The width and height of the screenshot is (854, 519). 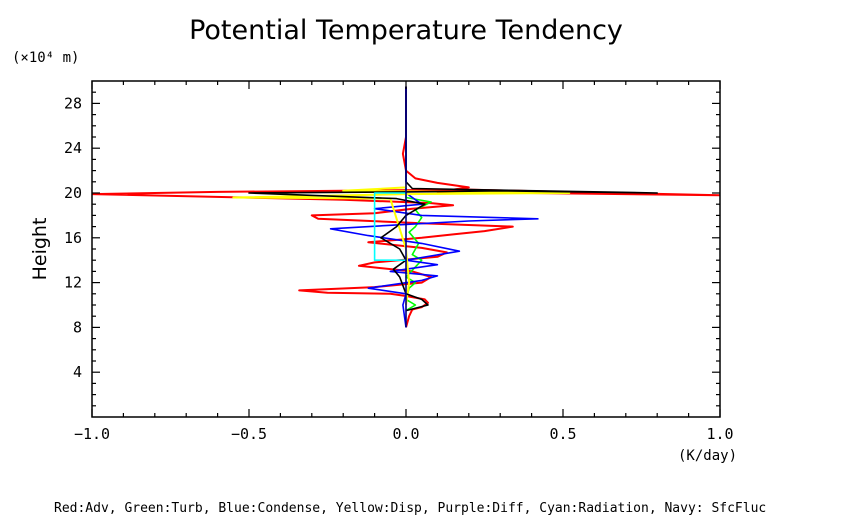 I want to click on x-tick-label: 0.5, so click(x=562, y=434).